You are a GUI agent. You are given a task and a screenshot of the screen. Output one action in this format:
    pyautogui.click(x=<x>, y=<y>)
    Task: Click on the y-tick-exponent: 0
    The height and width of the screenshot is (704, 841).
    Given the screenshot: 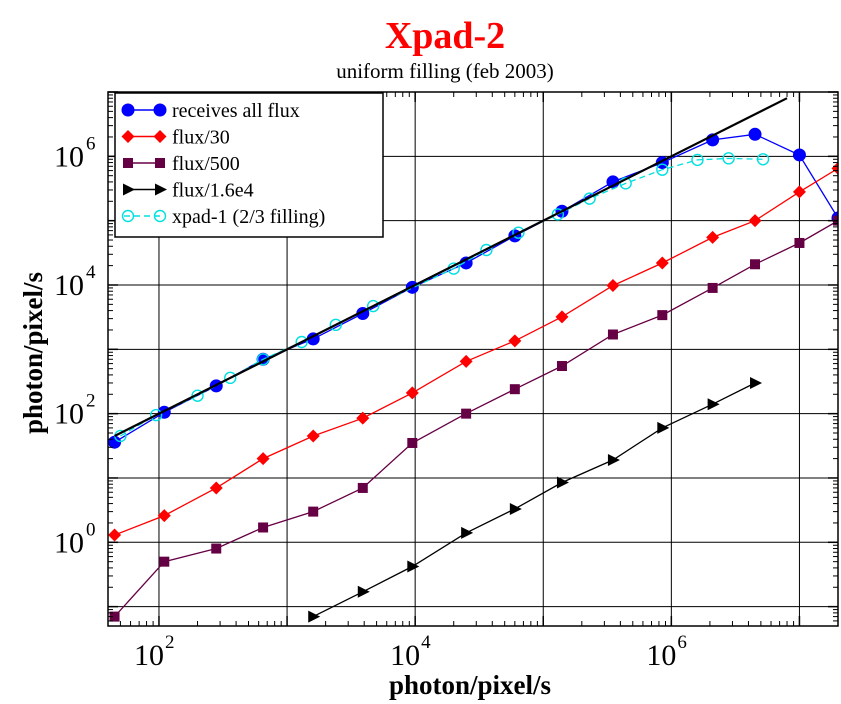 What is the action you would take?
    pyautogui.click(x=91, y=529)
    